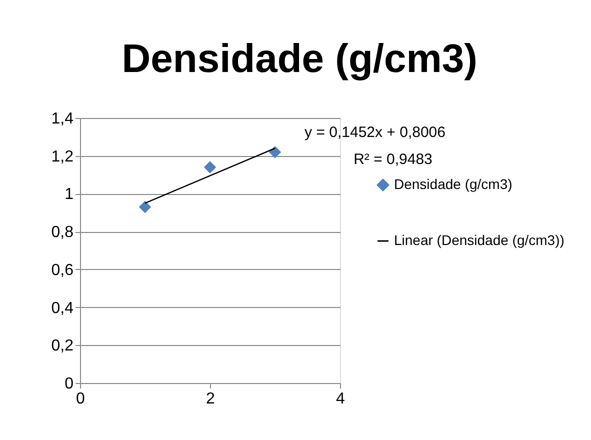  What do you see at coordinates (69, 384) in the screenshot?
I see `y-tick-label: 0` at bounding box center [69, 384].